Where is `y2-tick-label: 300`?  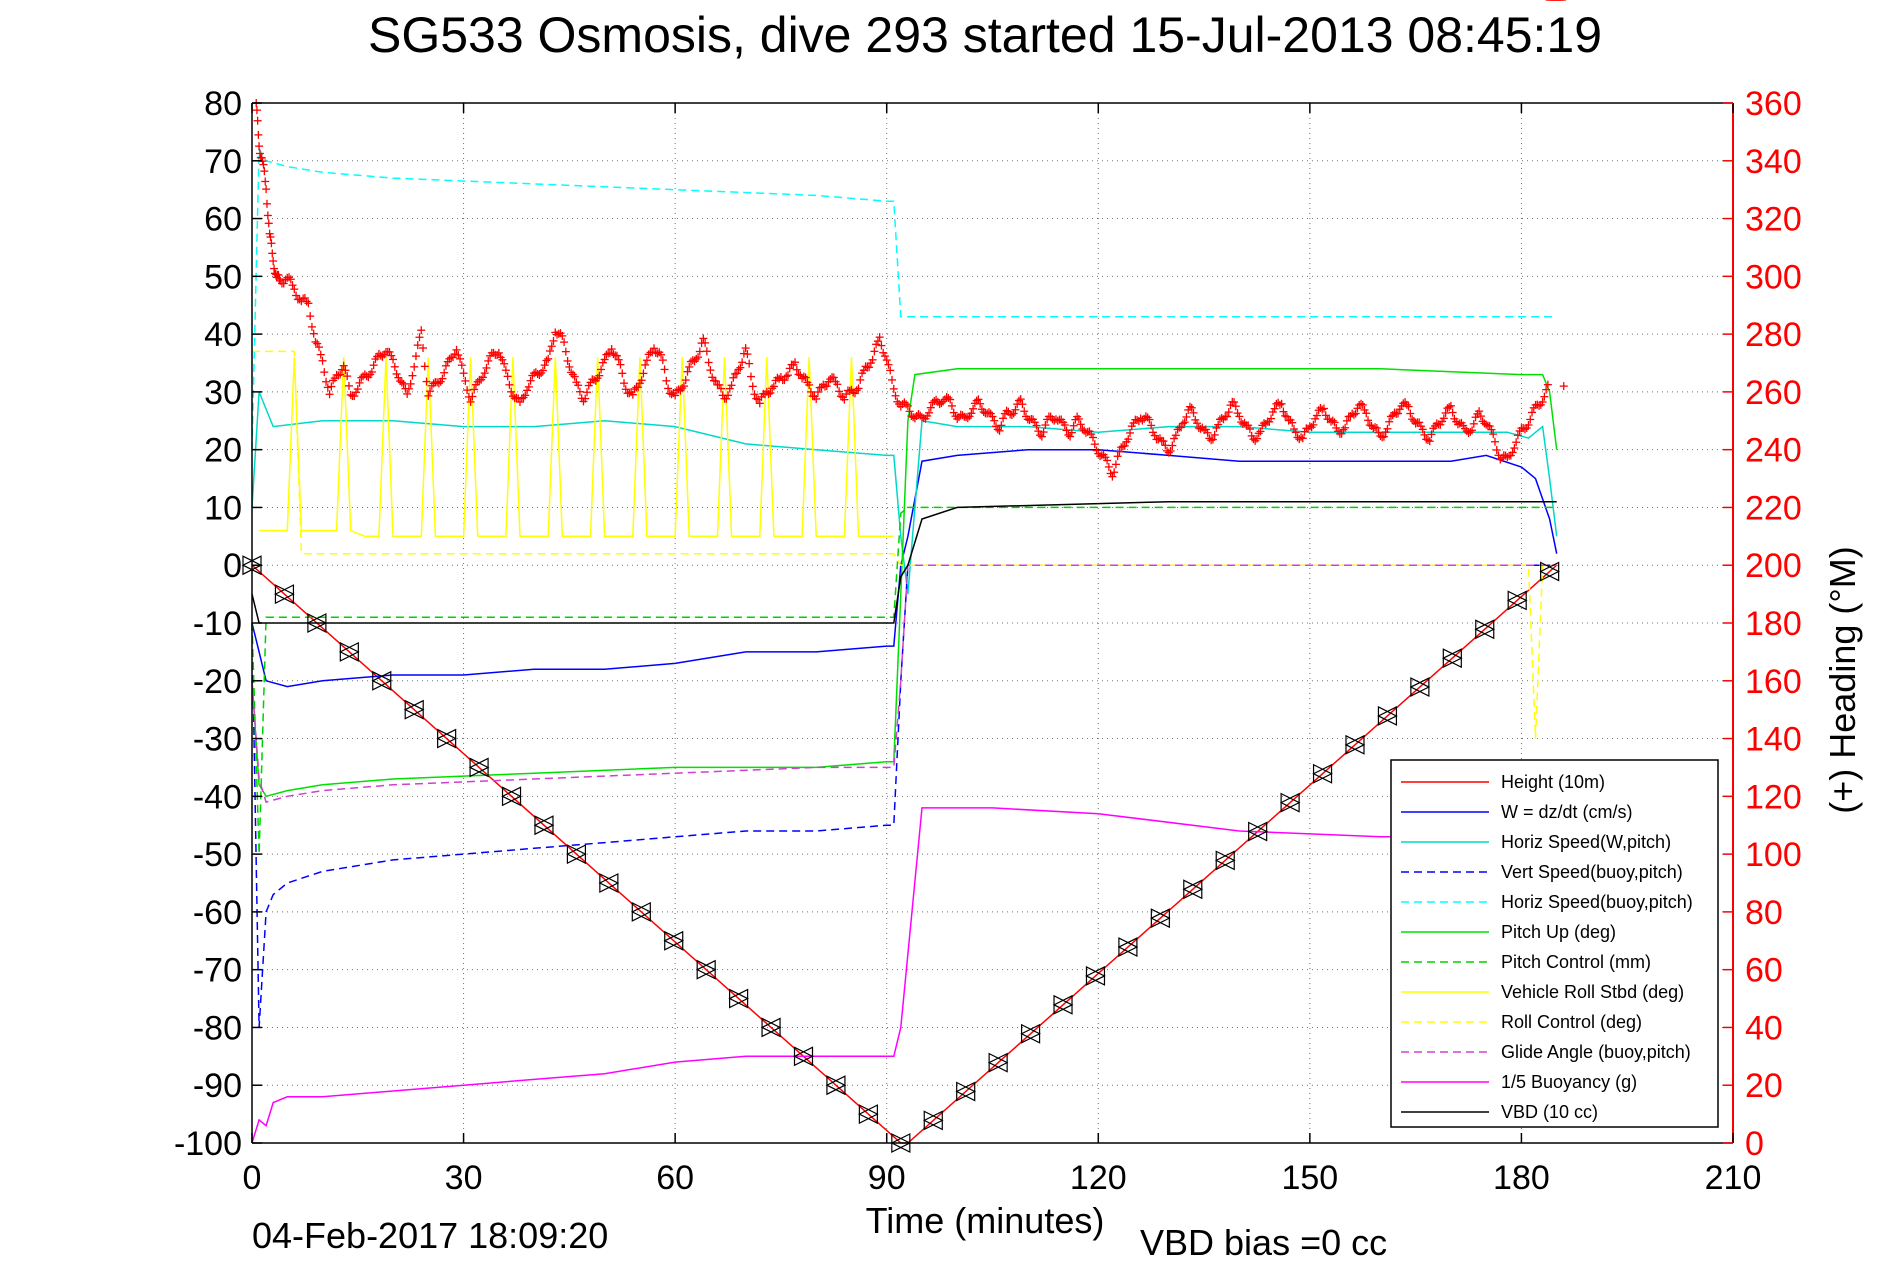 y2-tick-label: 300 is located at coordinates (1773, 277).